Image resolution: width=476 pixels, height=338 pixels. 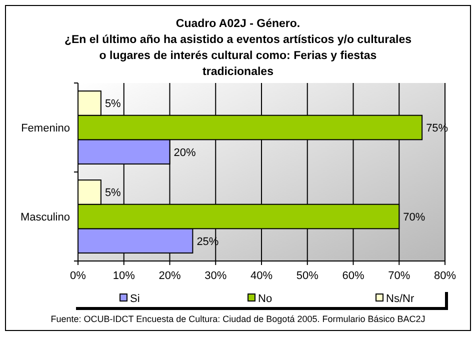 I want to click on y-tick-label: Masculino, so click(x=45, y=218).